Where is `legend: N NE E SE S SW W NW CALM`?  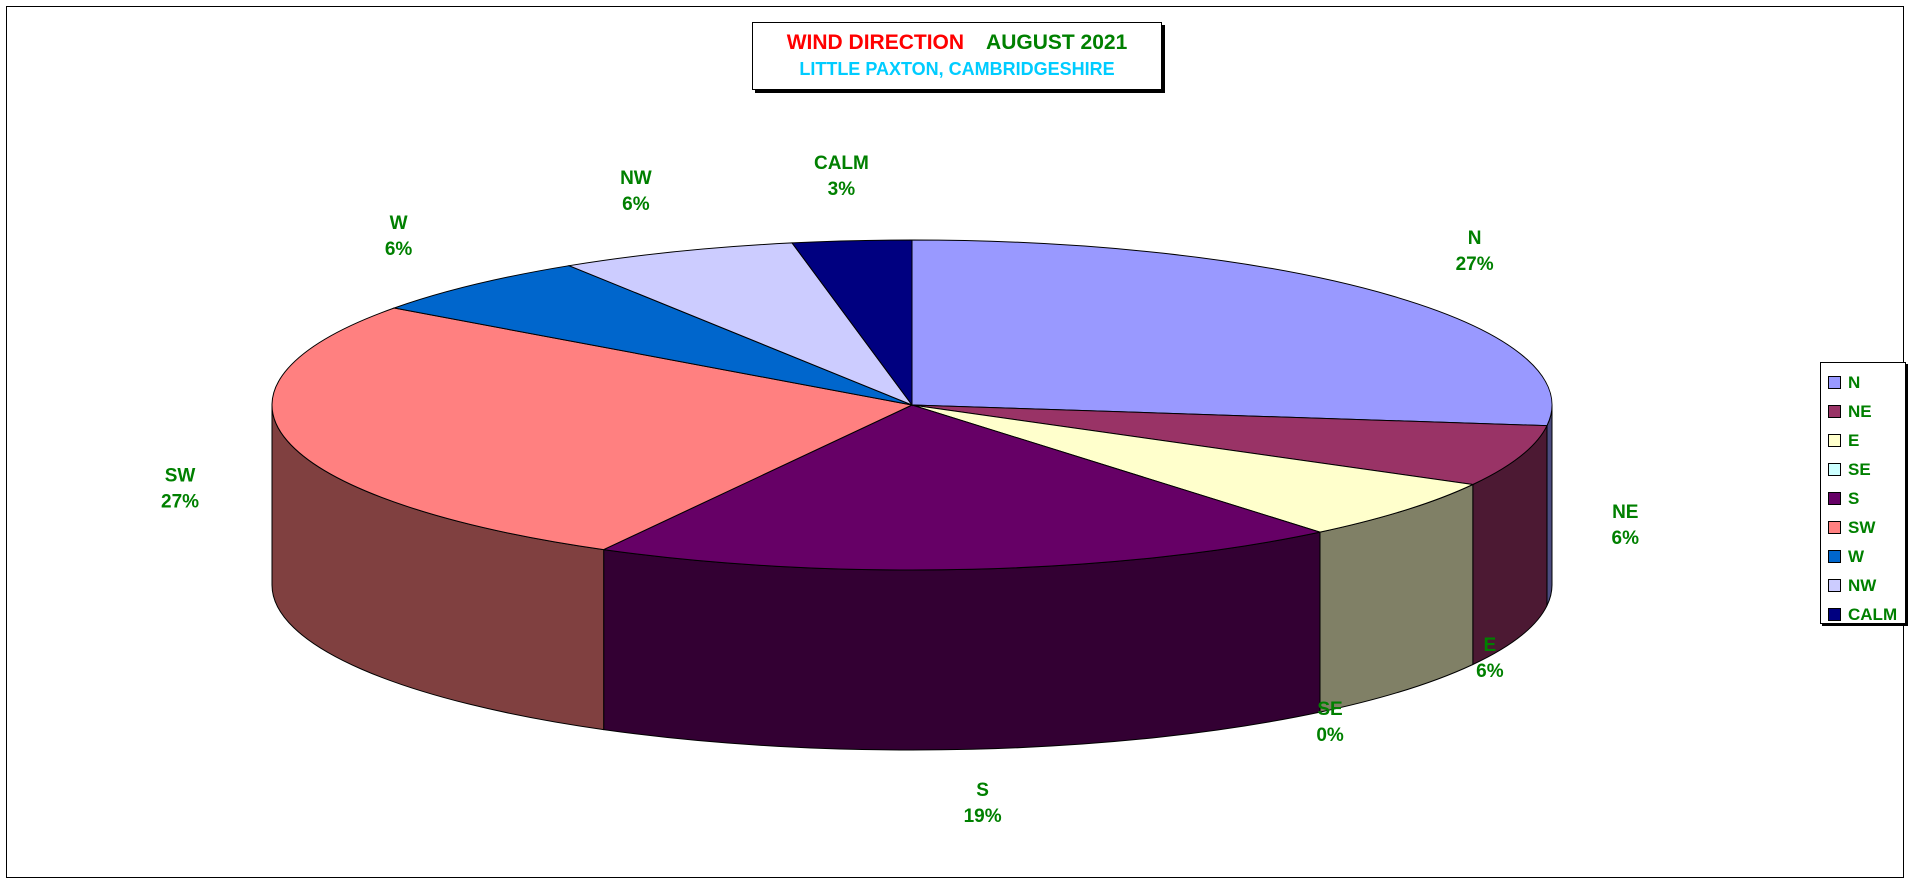 legend: N NE E SE S SW W NW CALM is located at coordinates (1863, 493).